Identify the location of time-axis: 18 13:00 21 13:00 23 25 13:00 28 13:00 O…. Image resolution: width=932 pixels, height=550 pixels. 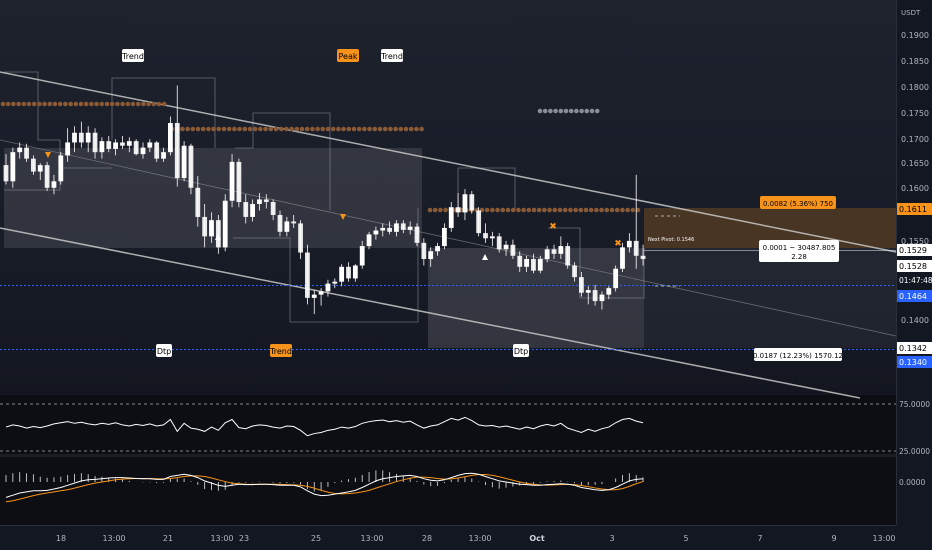
(476, 538).